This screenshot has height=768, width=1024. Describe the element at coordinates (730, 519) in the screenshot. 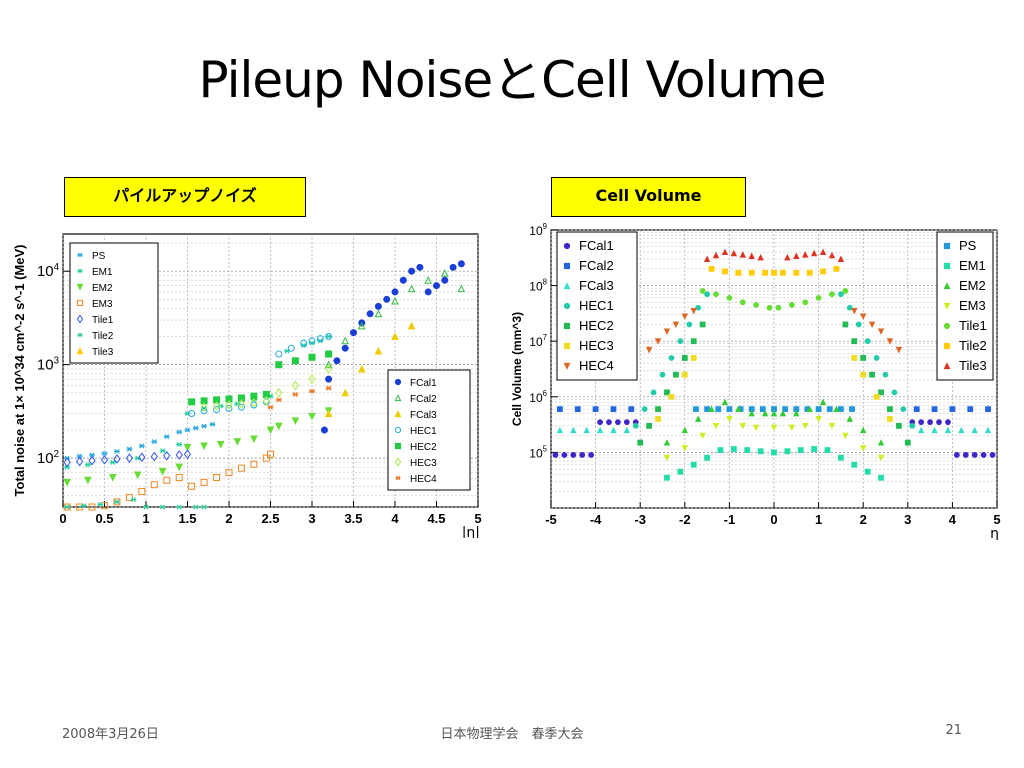

I see `x-tick-label: -1` at that location.